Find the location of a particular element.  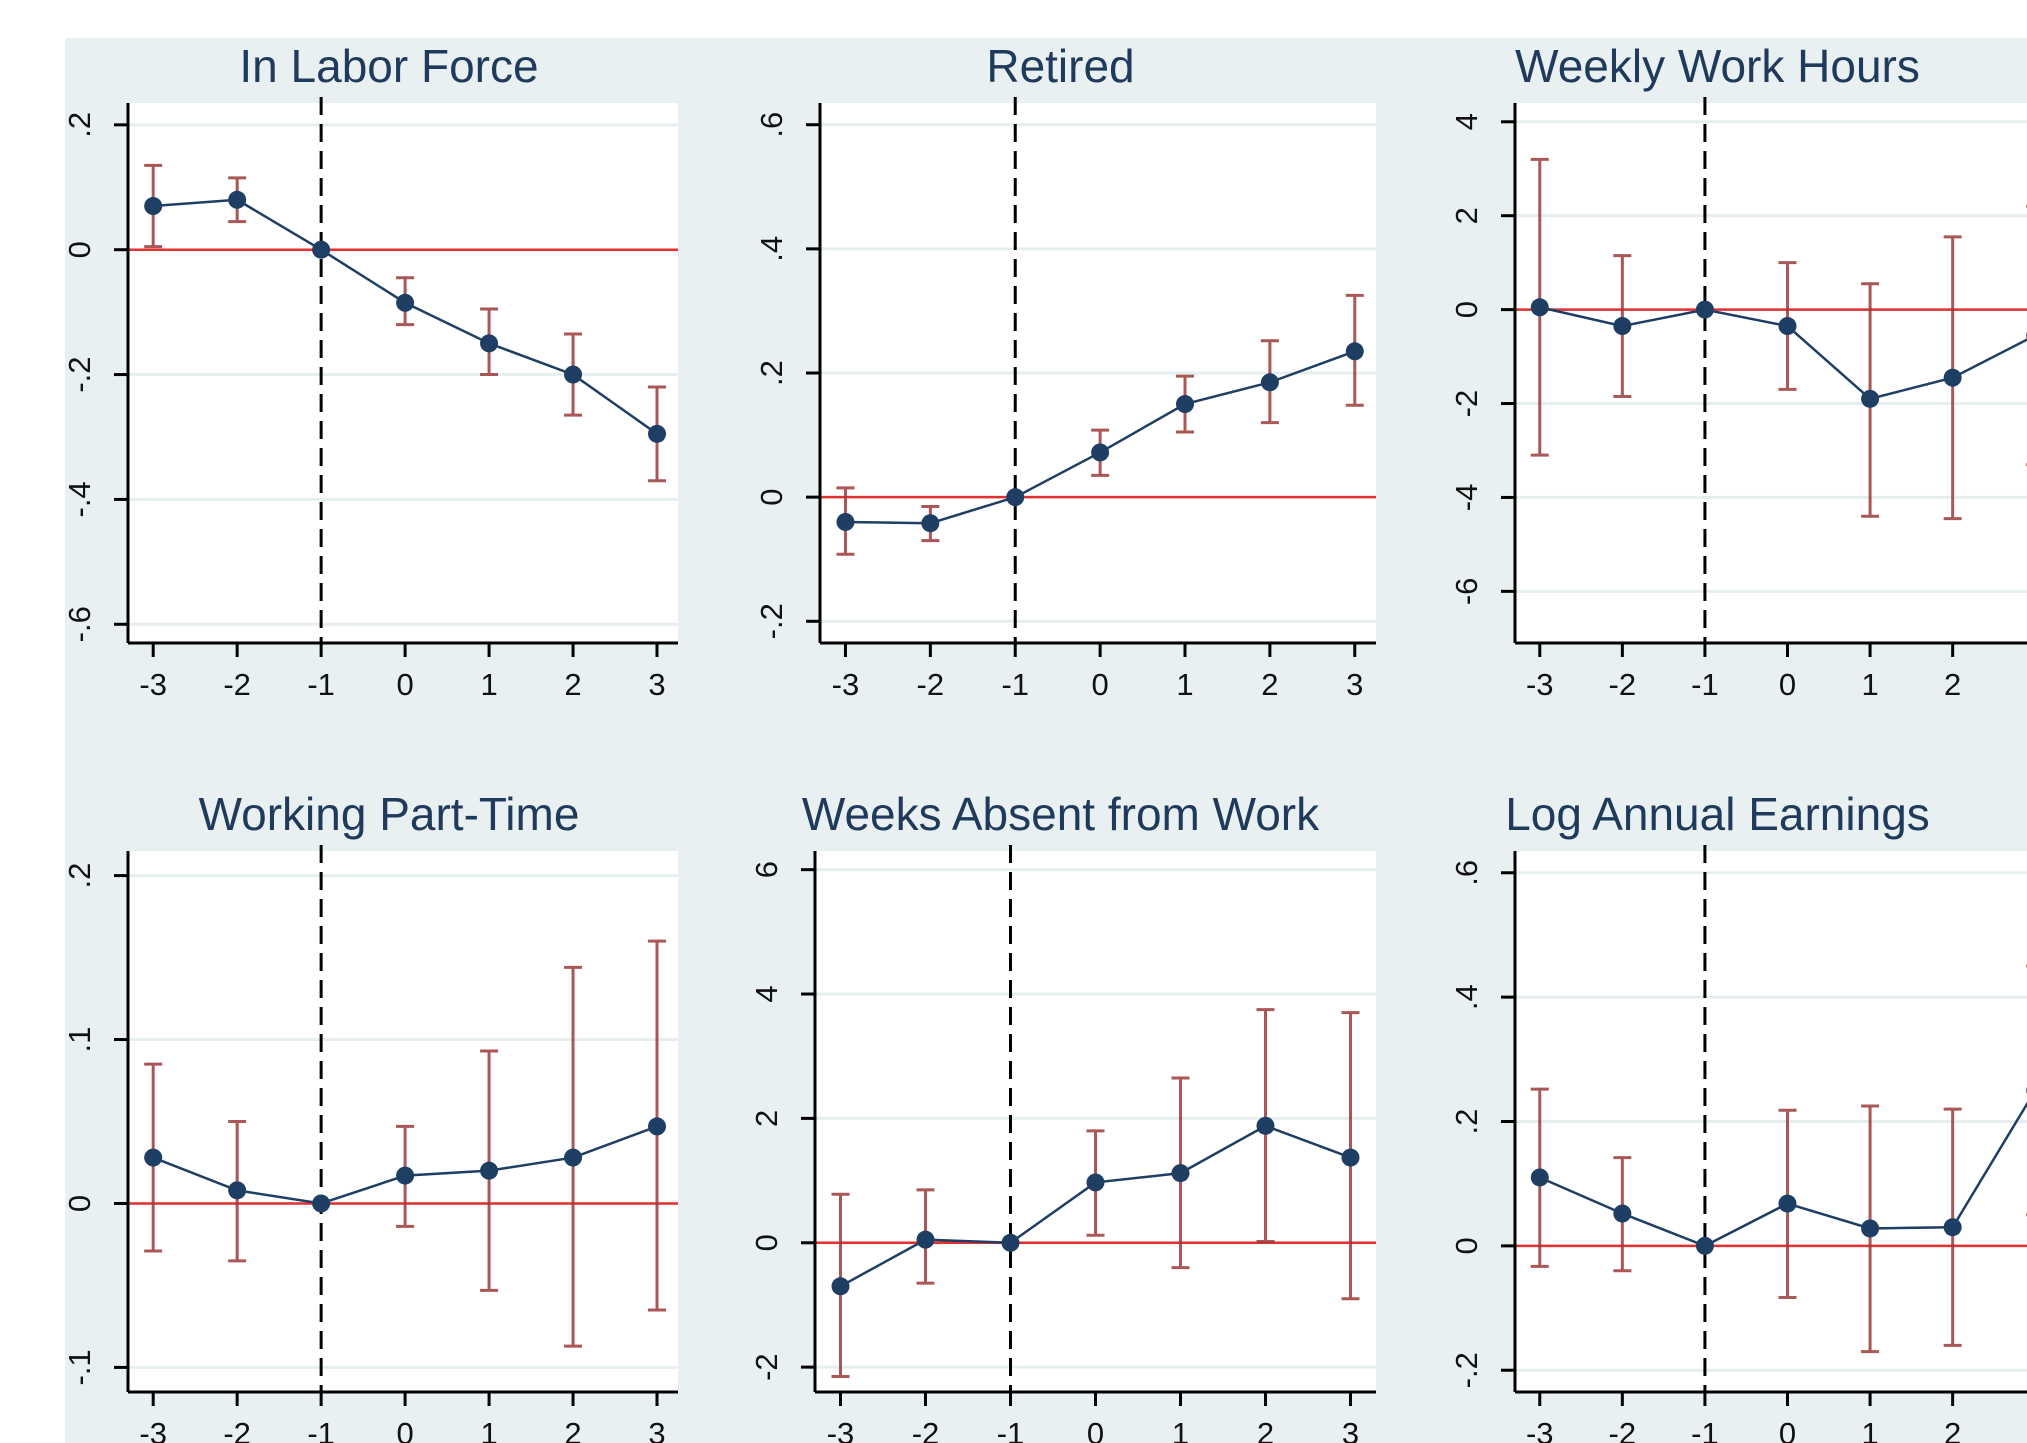

panel-title: In Labor Force is located at coordinates (388, 66).